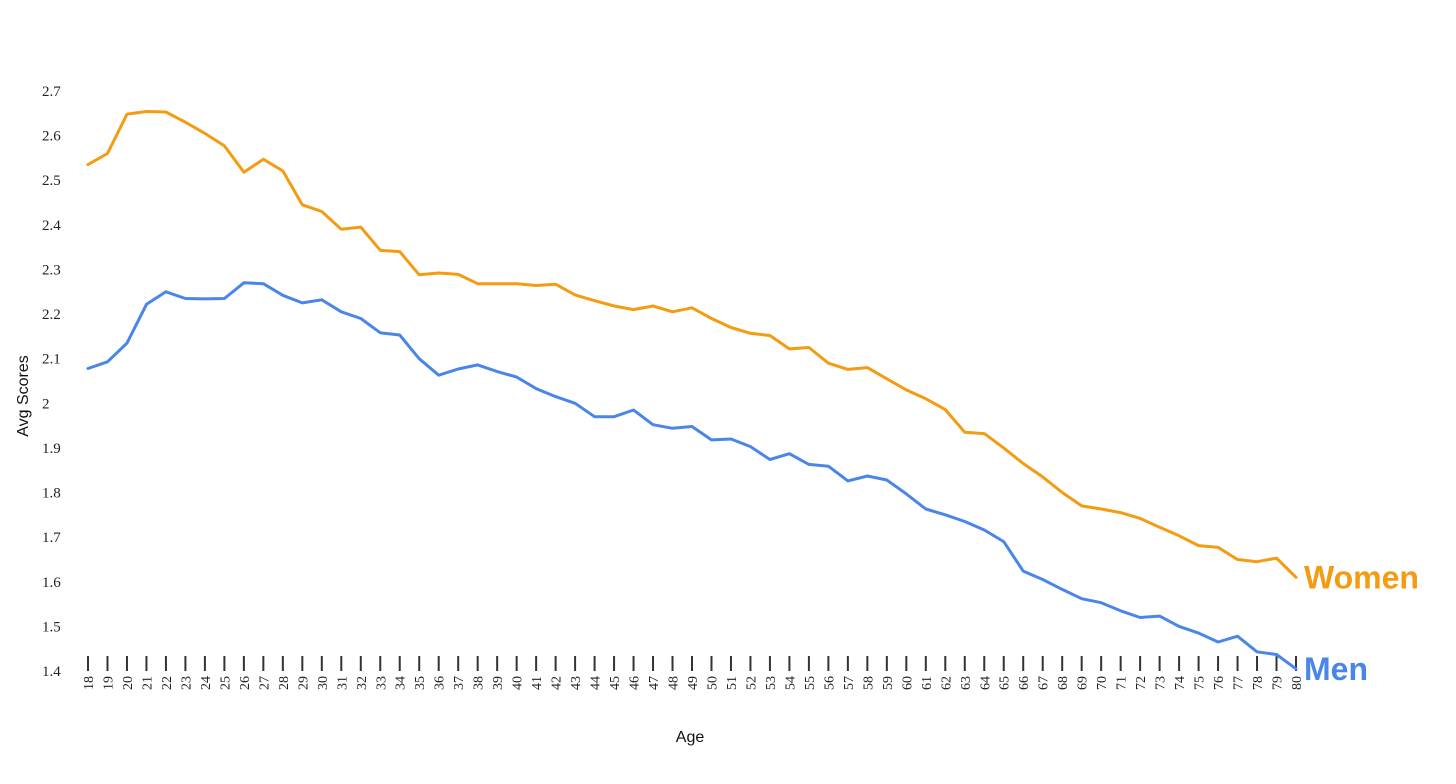 Image resolution: width=1456 pixels, height=784 pixels. What do you see at coordinates (51, 627) in the screenshot?
I see `y-tick-label: 1.5` at bounding box center [51, 627].